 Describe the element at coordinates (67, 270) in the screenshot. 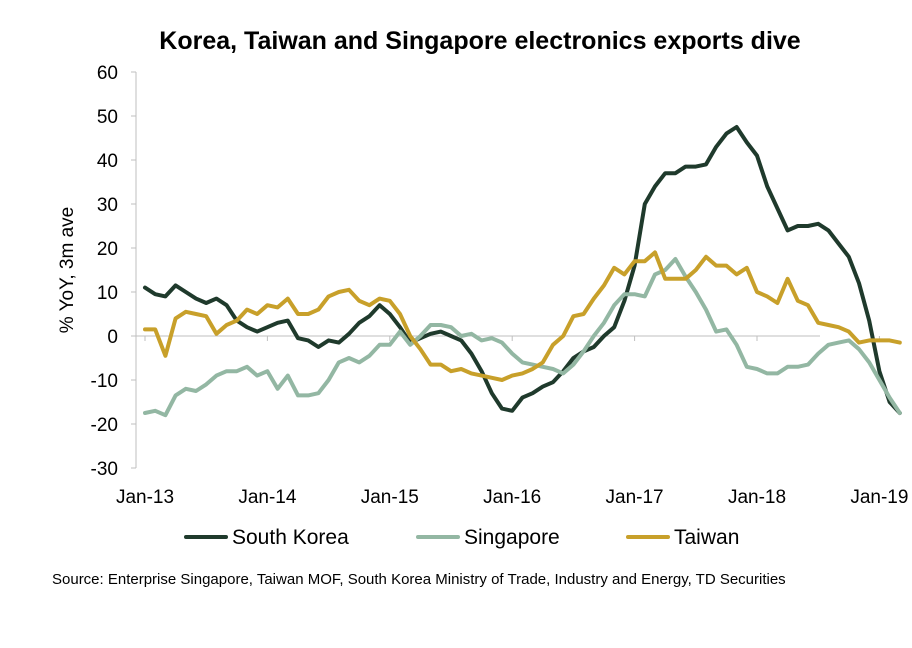

I see `y-axis-title: % YoY, 3m ave` at that location.